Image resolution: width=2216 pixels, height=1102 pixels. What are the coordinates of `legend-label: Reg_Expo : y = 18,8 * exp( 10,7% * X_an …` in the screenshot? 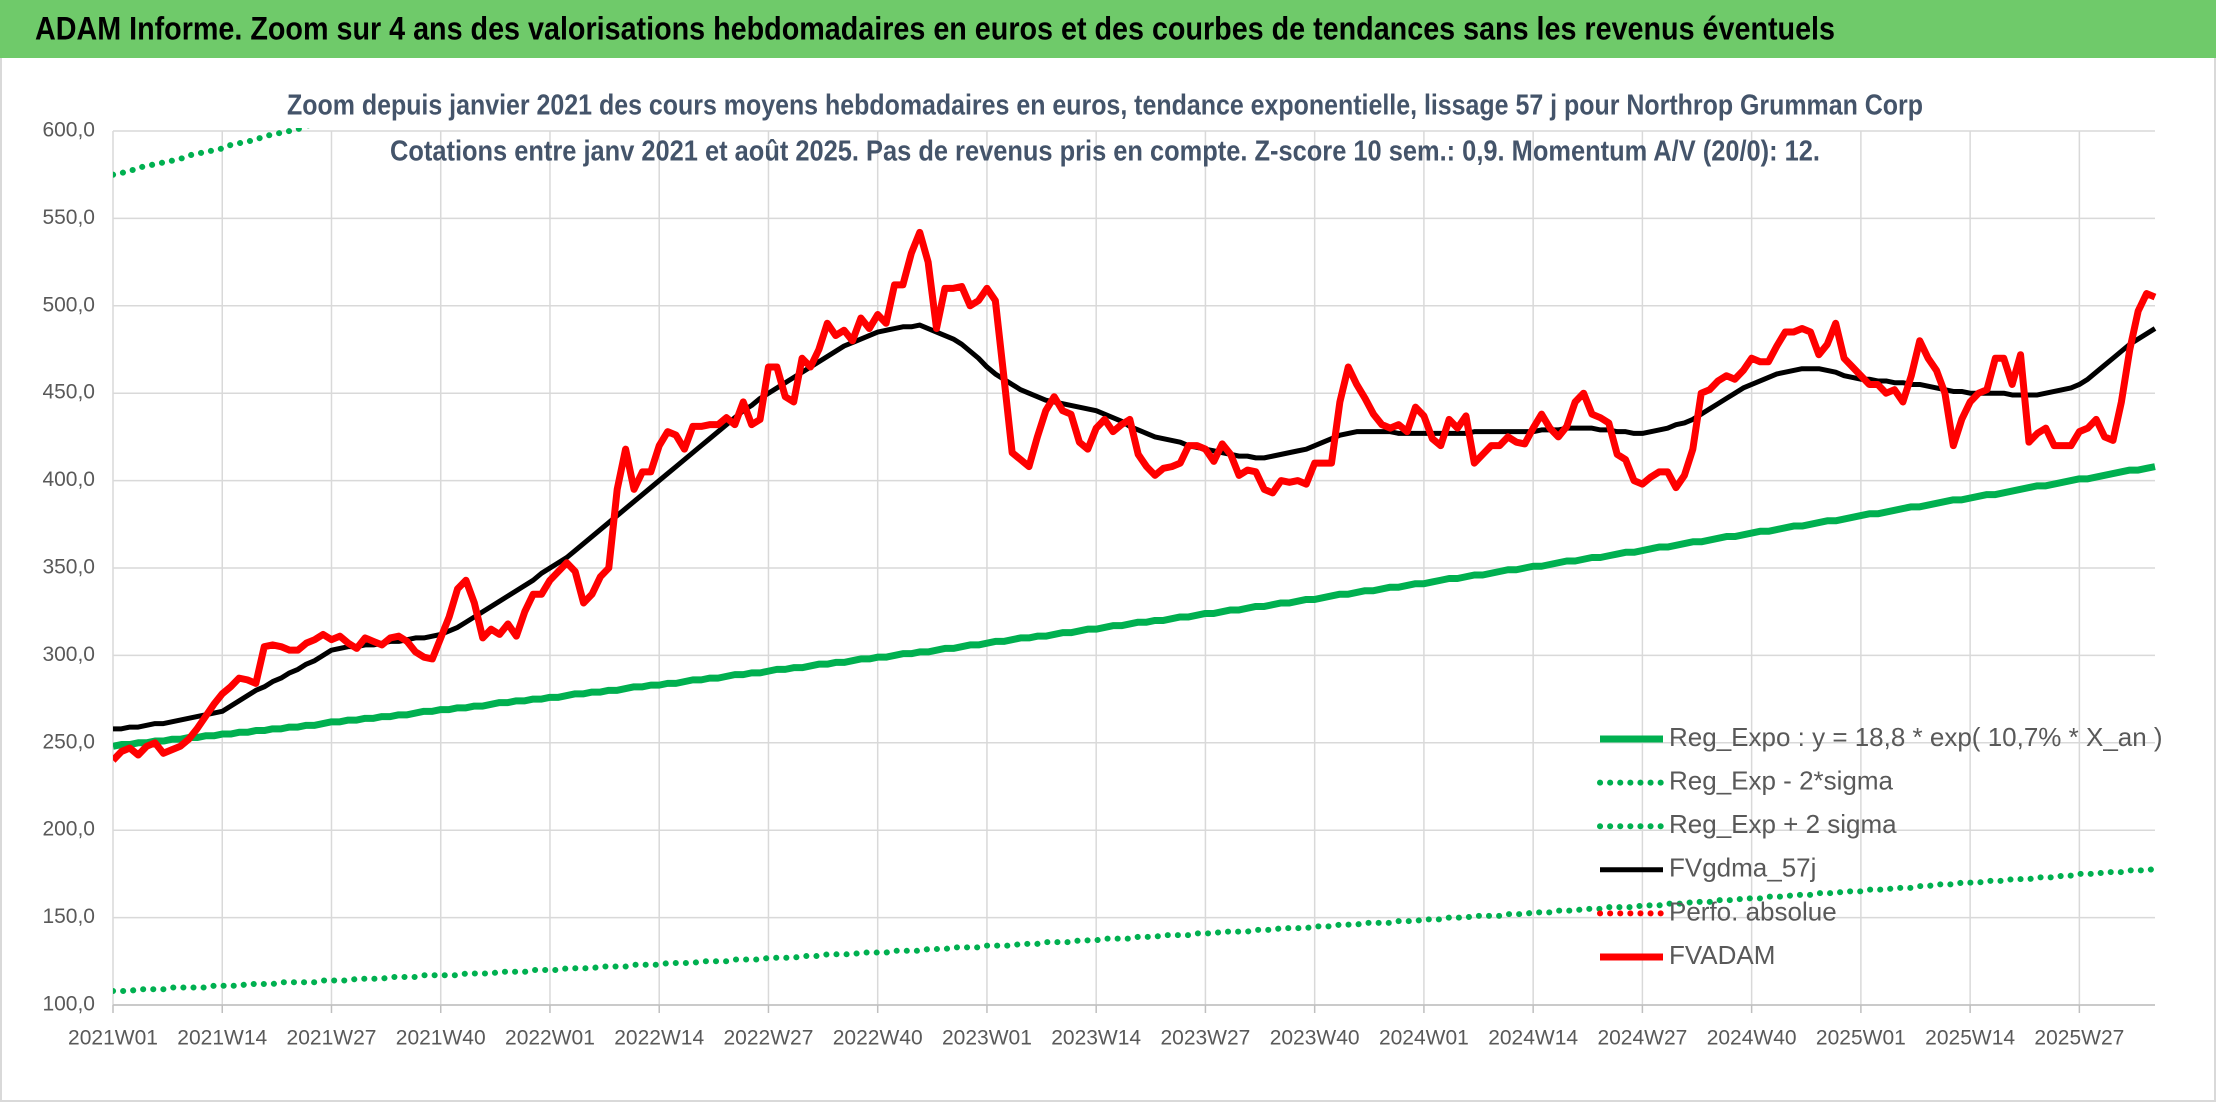 It's located at (1916, 737).